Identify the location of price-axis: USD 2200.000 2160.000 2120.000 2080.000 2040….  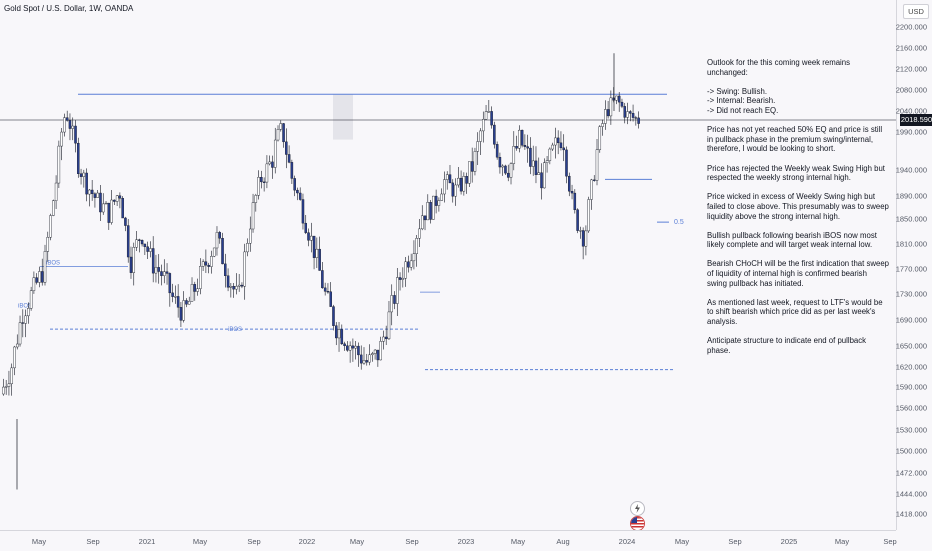
(914, 265).